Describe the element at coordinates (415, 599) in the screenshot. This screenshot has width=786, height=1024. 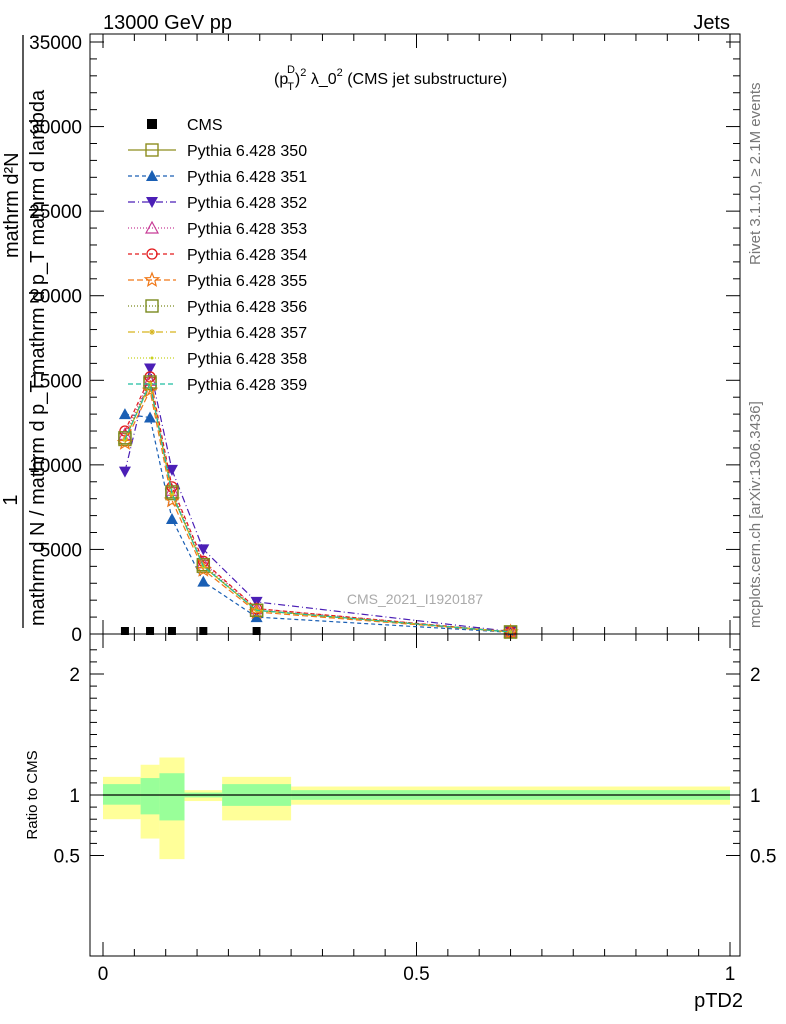
I see `analysis-watermark: CMS_2021_I1920187` at that location.